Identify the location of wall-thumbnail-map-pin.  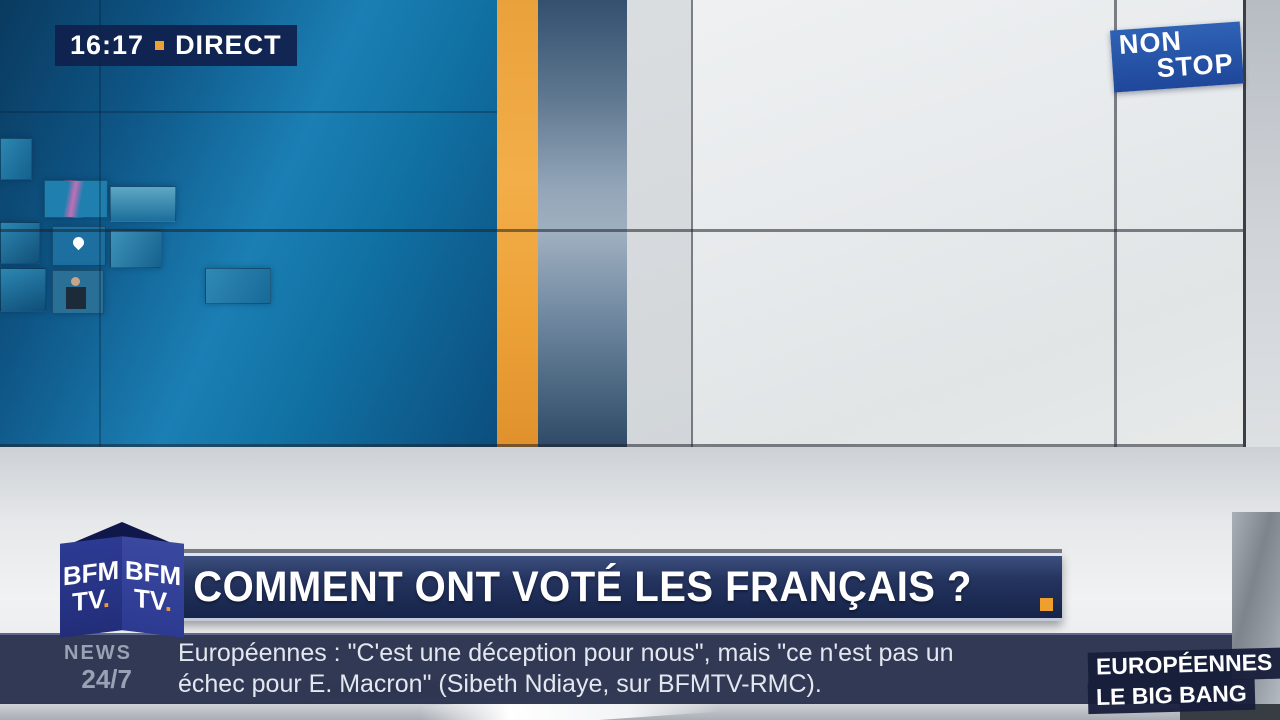
(79, 246).